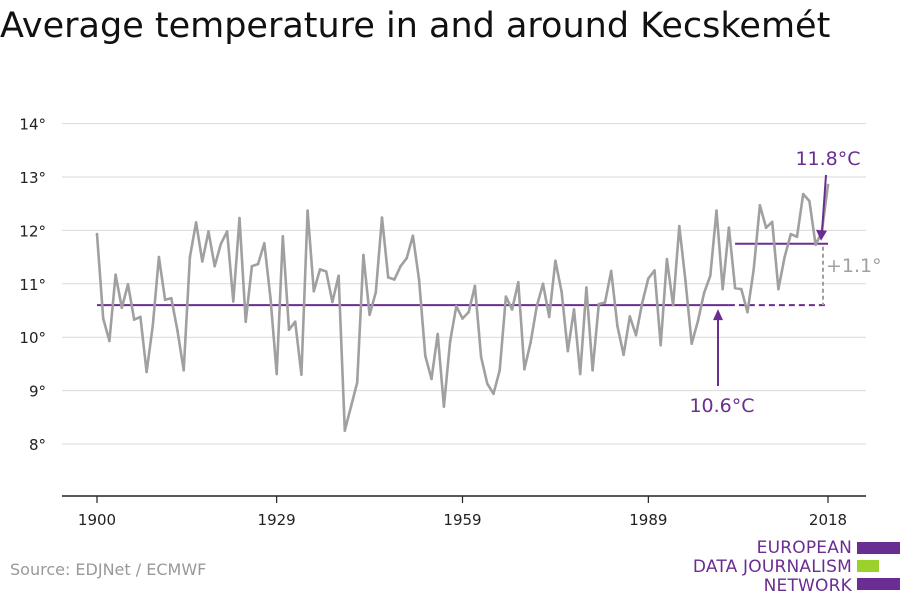 The height and width of the screenshot is (600, 900). I want to click on x-tick-label: 1959, so click(462, 520).